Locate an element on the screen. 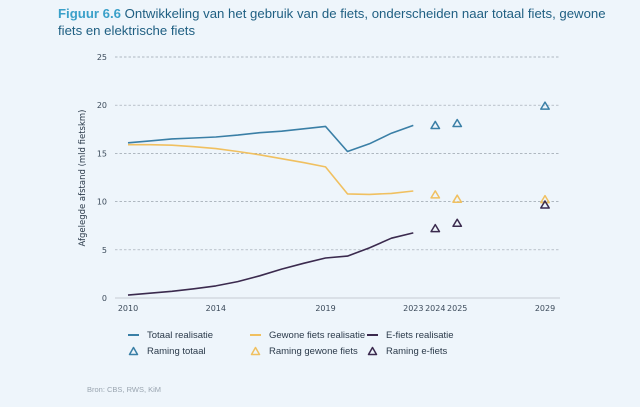 The image size is (640, 407). y-axis-title: Afgelegde afstand (mld fietskm) is located at coordinates (83, 177).